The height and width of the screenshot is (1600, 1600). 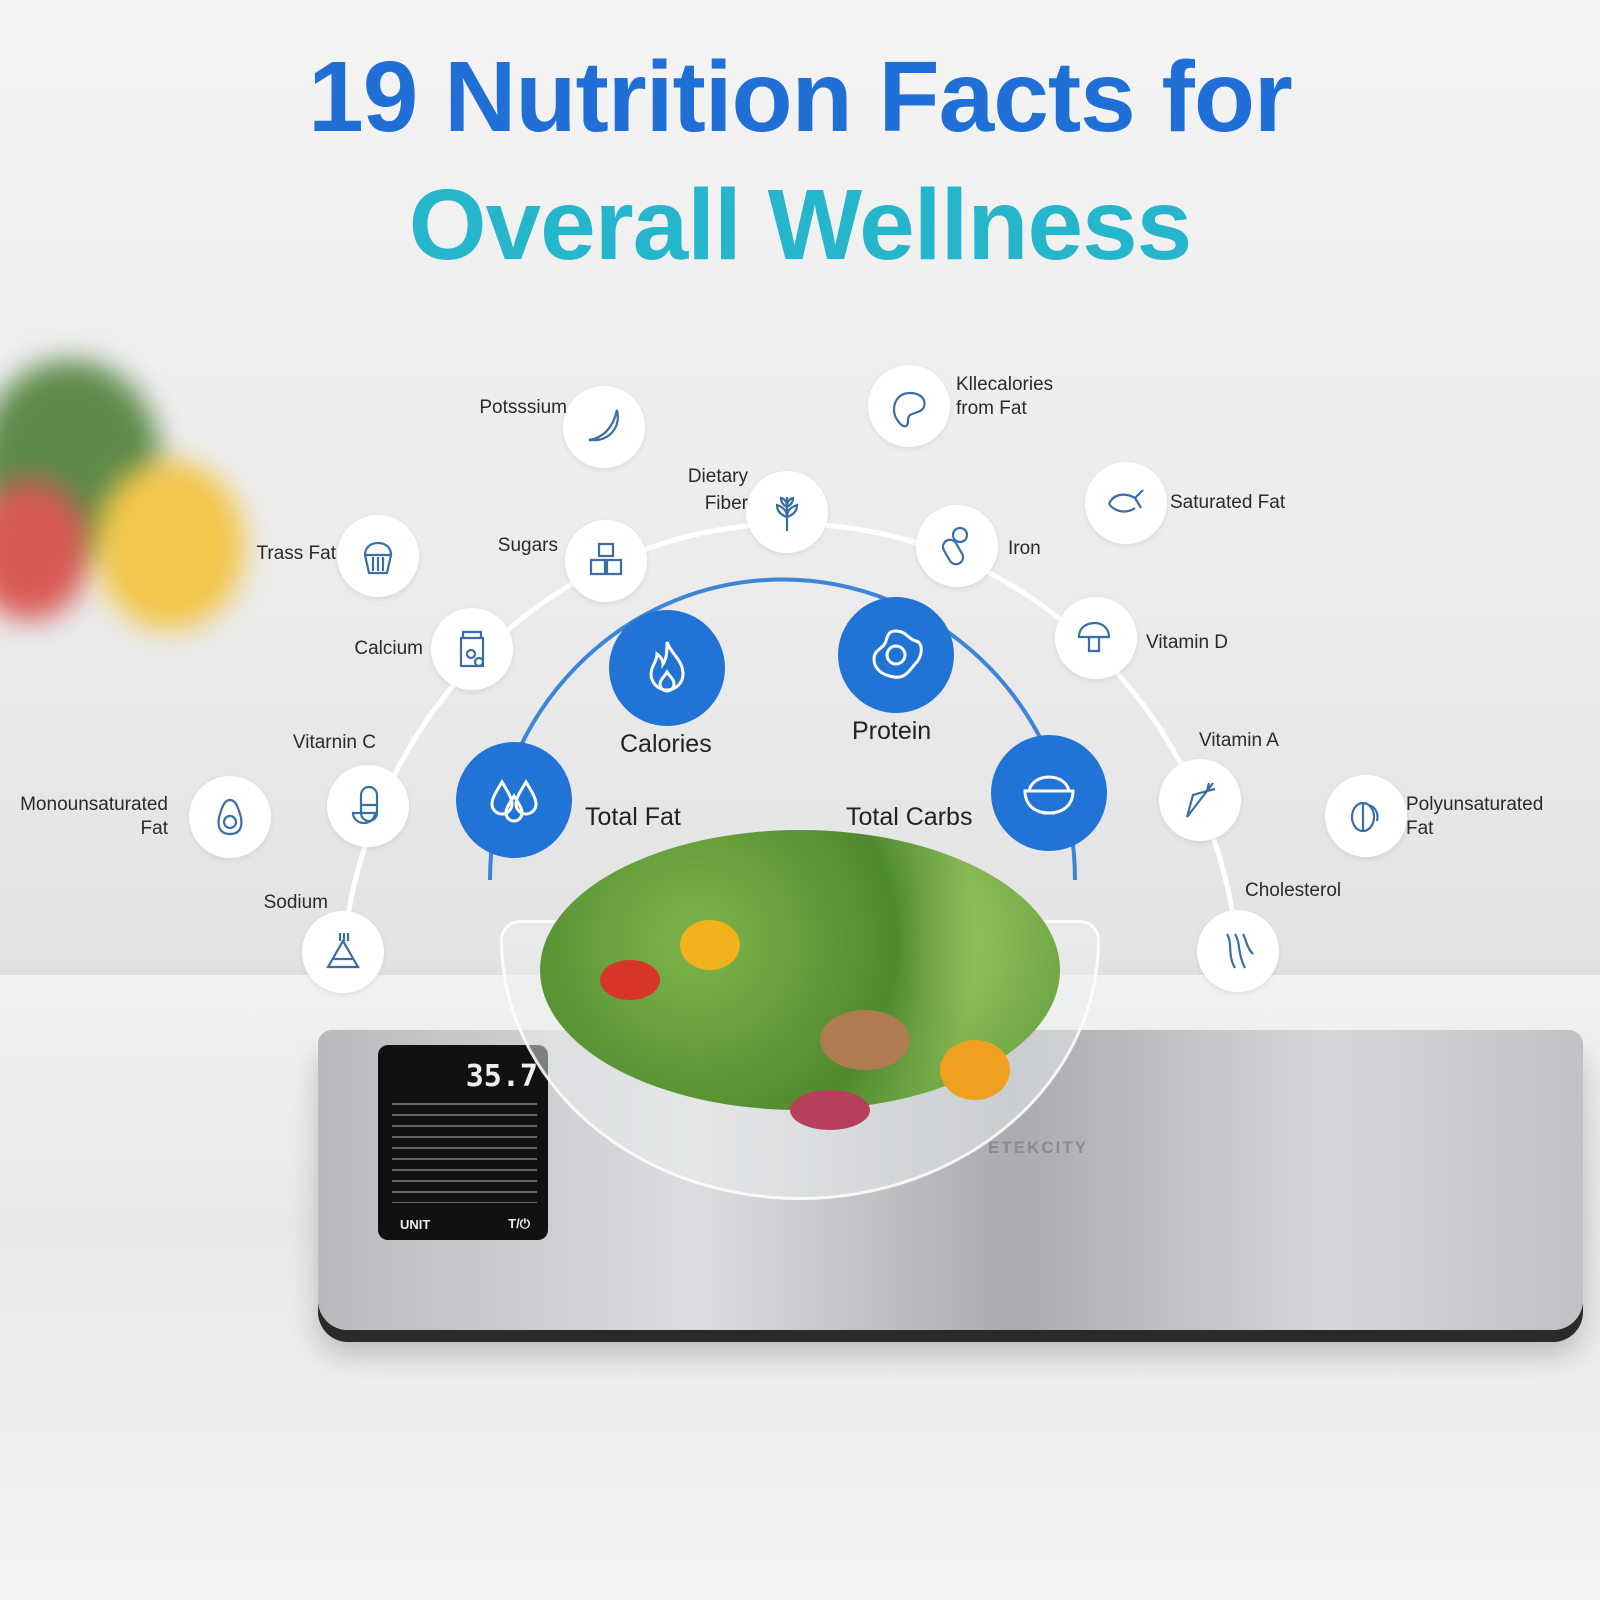 I want to click on label-vitamin-d: Vitamin D, so click(x=1187, y=642).